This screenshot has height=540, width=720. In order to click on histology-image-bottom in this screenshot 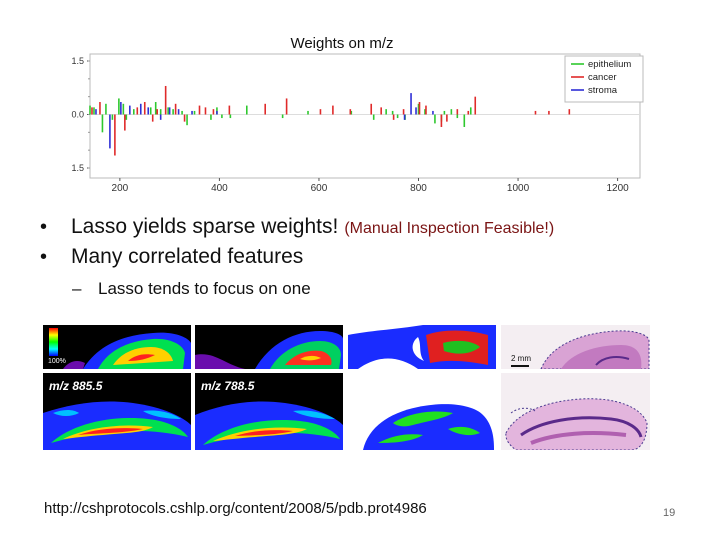, I will do `click(575, 411)`.